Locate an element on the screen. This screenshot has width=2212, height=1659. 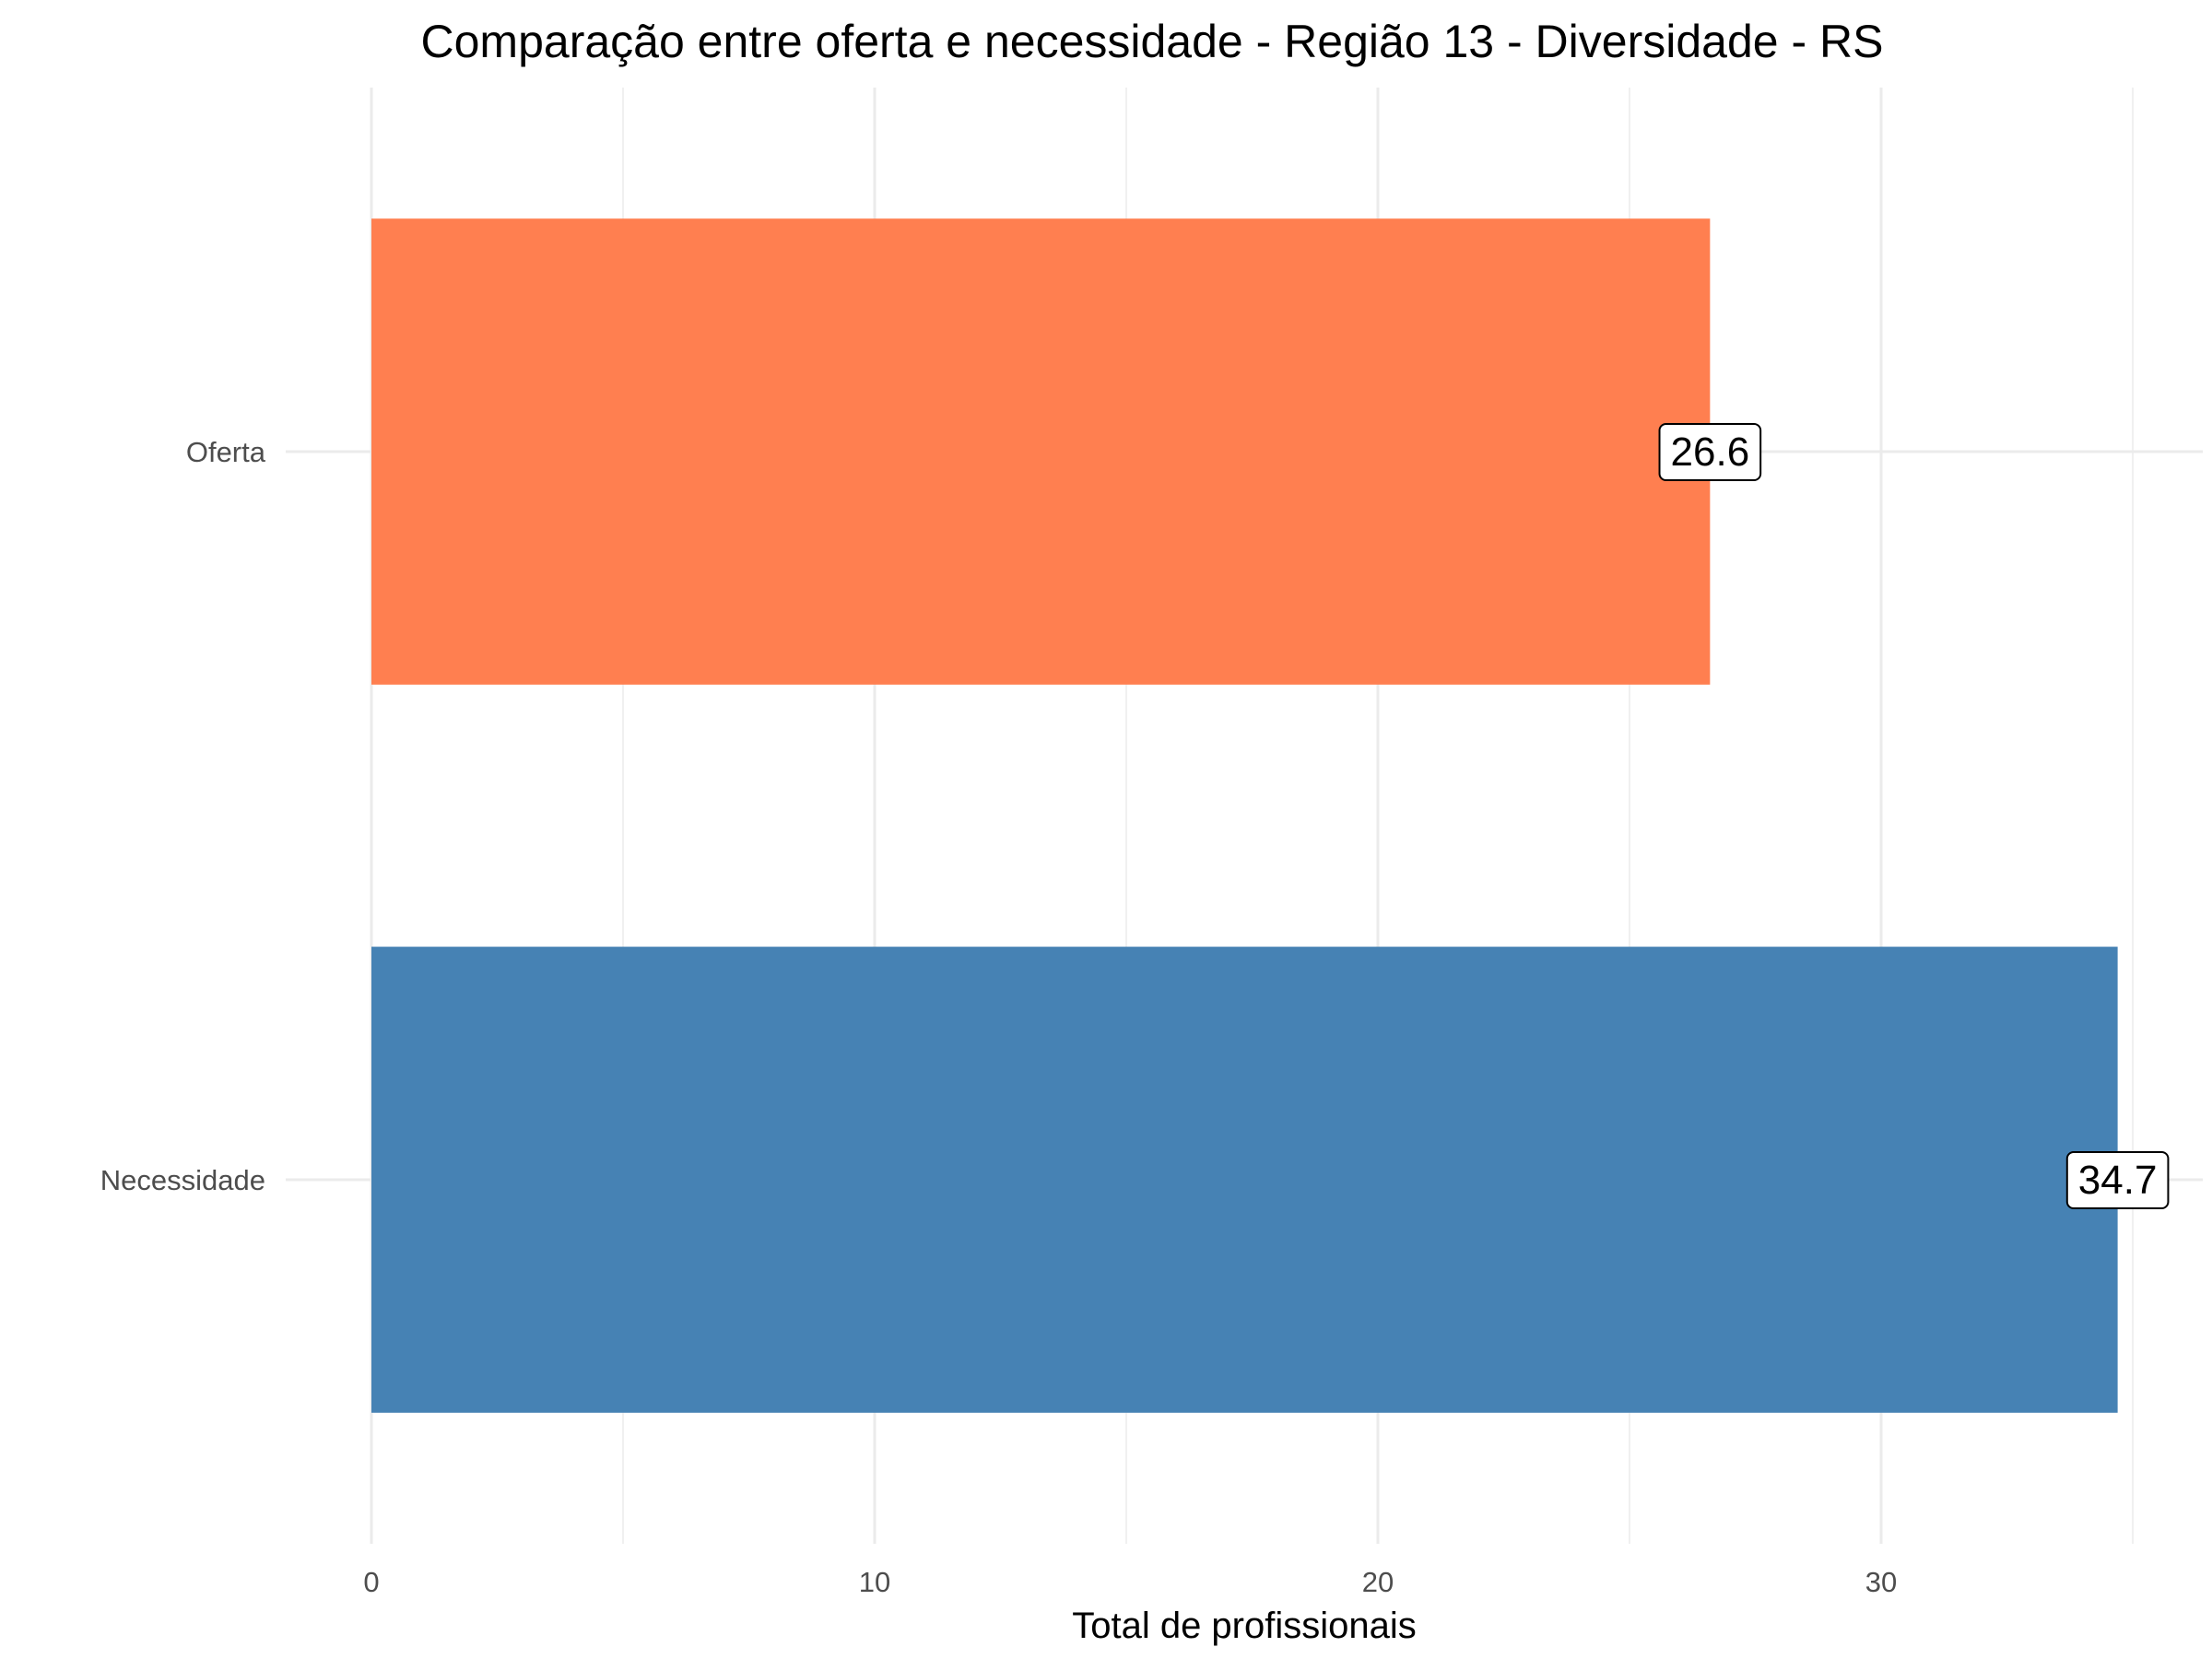
x-axis-label: Total de profissionais is located at coordinates (1244, 1626).